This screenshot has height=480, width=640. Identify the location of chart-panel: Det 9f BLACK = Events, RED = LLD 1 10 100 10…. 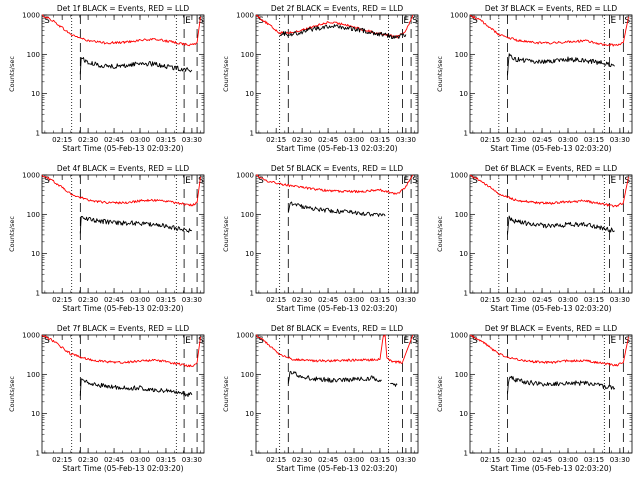
(534, 398).